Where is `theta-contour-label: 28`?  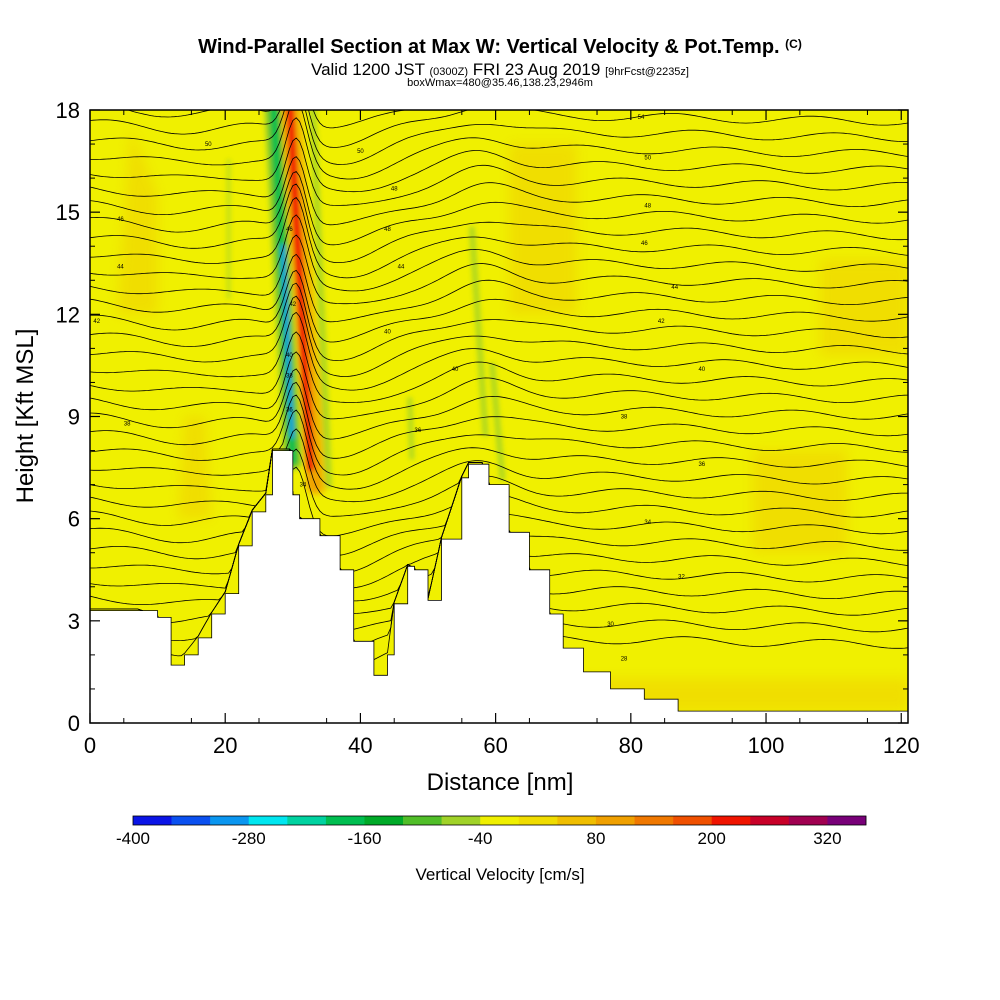
theta-contour-label: 28 is located at coordinates (624, 659).